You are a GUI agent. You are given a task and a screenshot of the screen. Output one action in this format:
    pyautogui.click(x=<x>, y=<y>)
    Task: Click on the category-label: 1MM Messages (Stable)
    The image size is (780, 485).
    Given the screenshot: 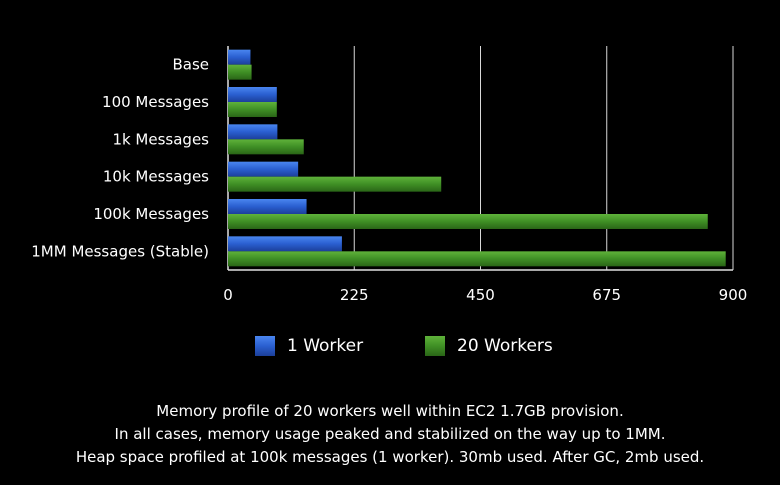 What is the action you would take?
    pyautogui.click(x=120, y=251)
    